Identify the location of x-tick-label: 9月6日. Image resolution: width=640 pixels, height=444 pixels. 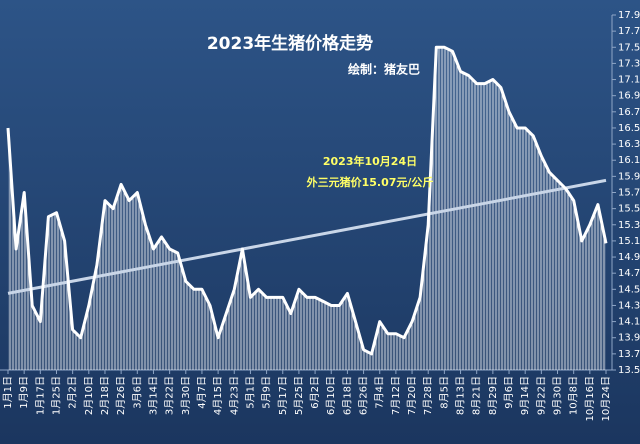
(509, 392).